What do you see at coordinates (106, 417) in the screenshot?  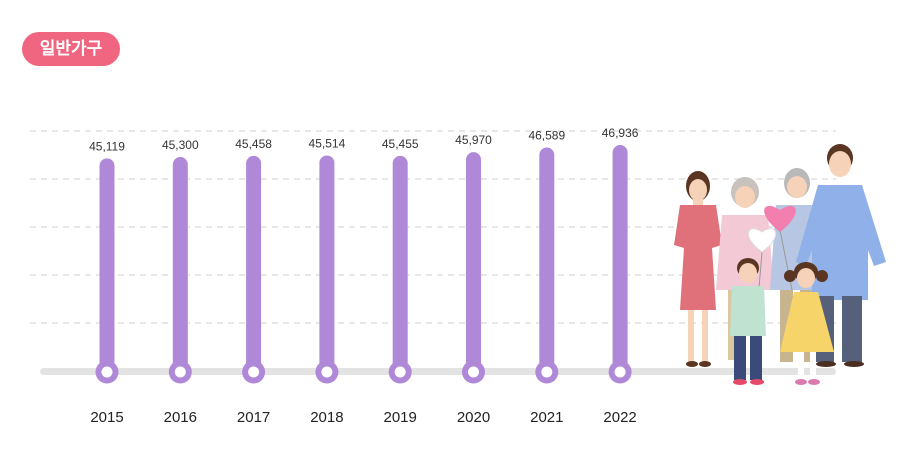 I see `category-label-2015: 2015` at bounding box center [106, 417].